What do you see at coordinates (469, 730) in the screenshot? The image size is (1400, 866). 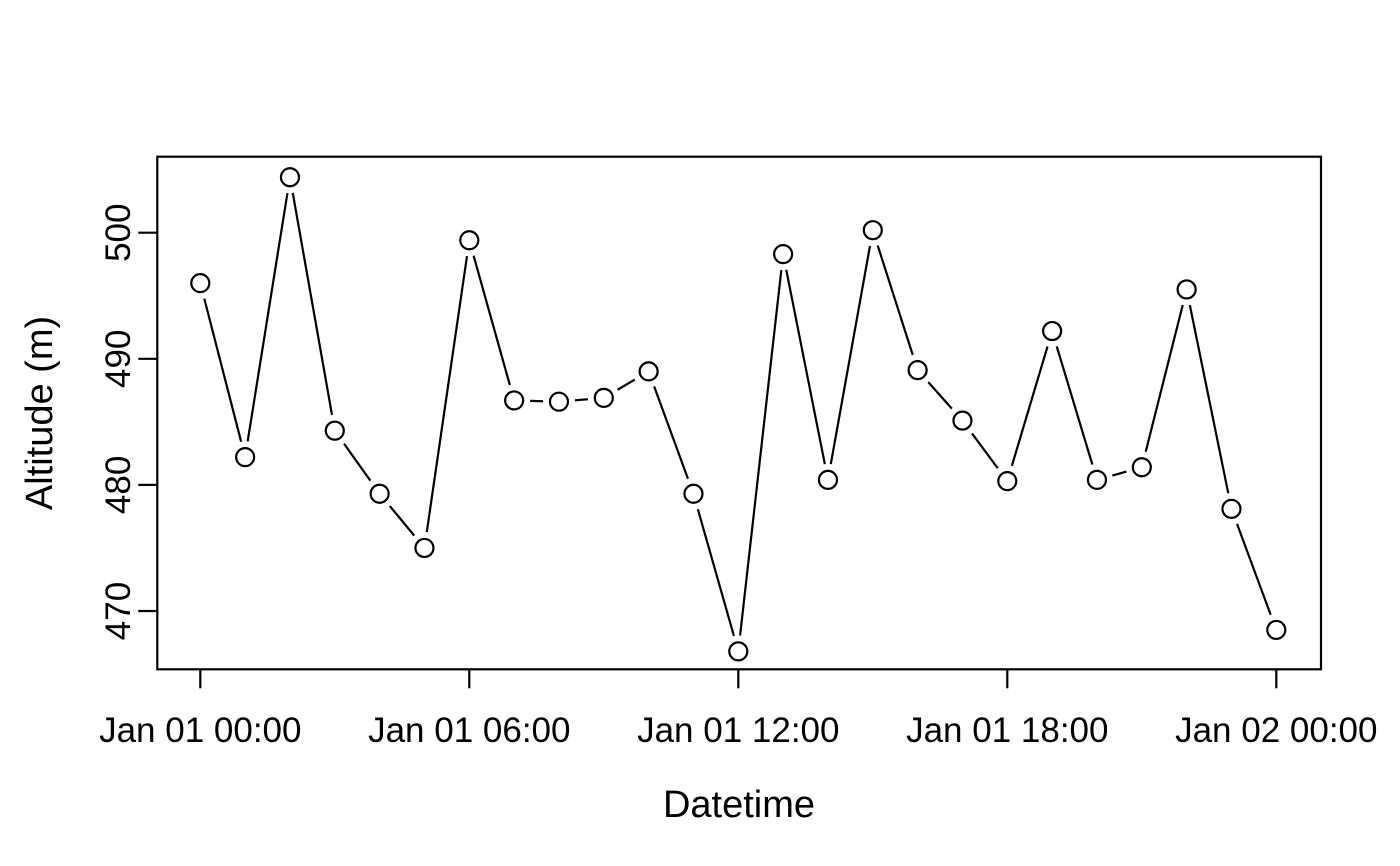 I see `x-tick-label: Jan 01 06:00` at bounding box center [469, 730].